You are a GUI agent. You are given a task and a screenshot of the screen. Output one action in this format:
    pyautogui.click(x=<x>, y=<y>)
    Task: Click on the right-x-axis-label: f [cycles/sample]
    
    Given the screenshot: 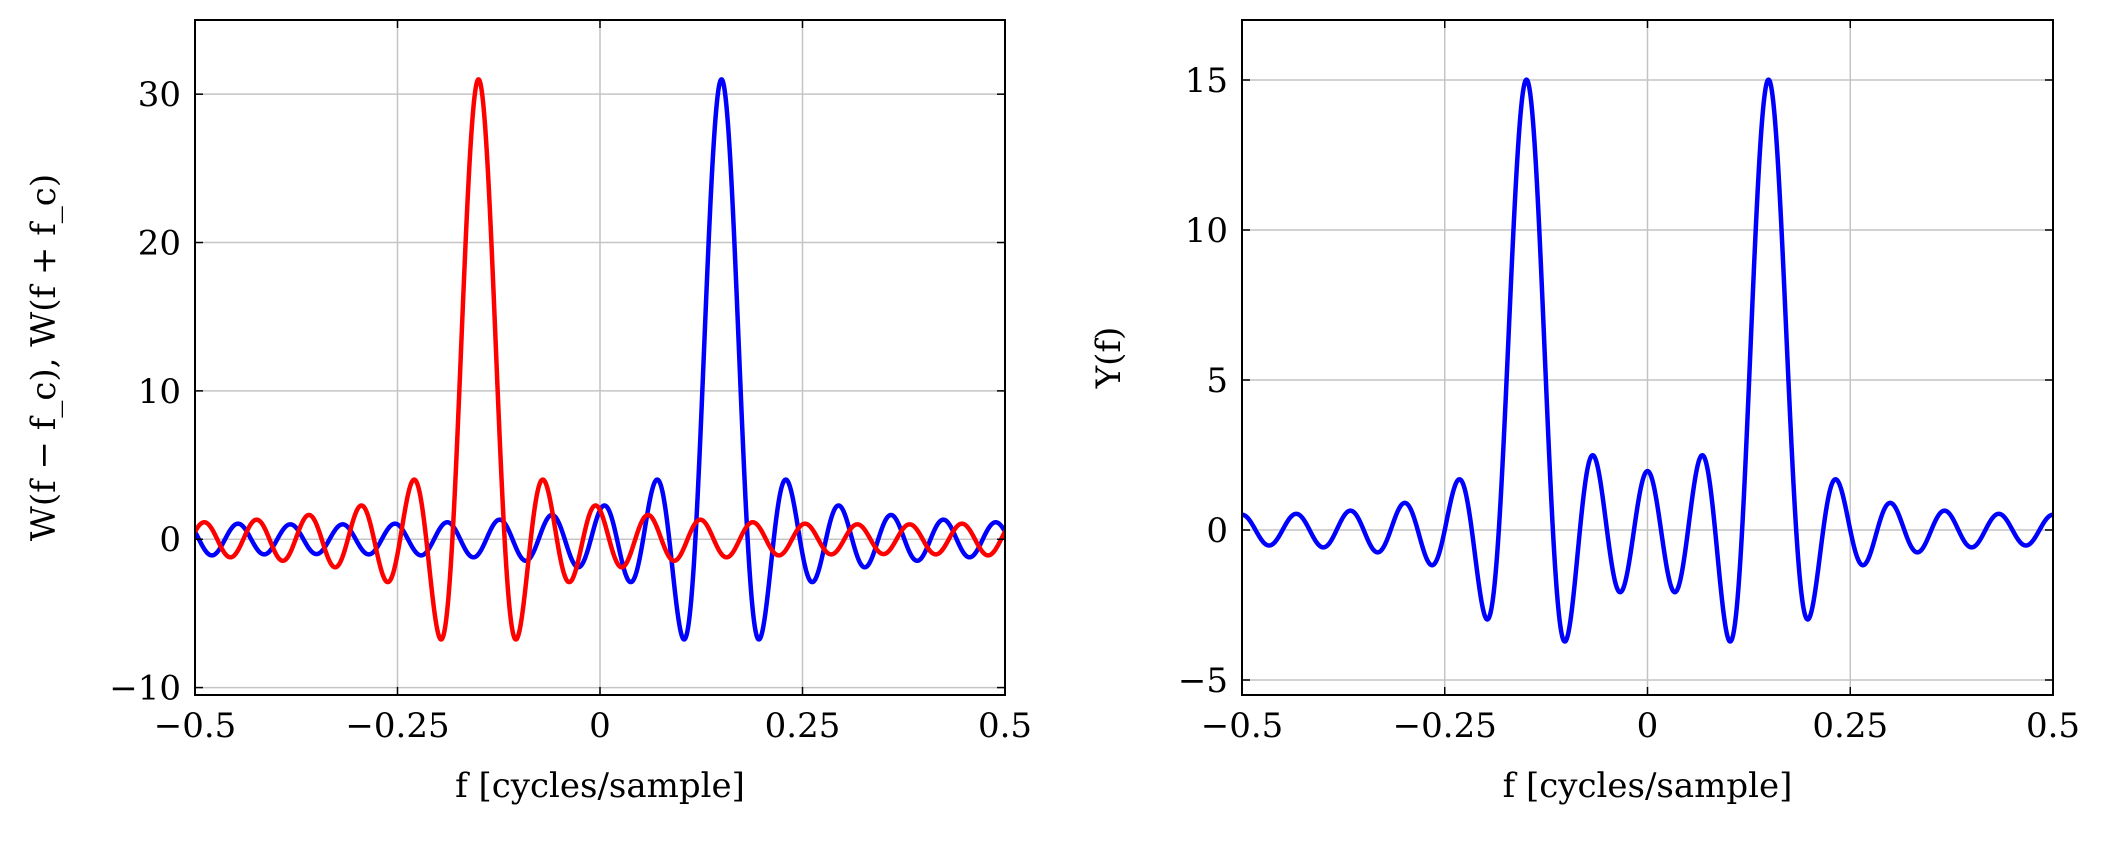 What is the action you would take?
    pyautogui.click(x=1648, y=786)
    